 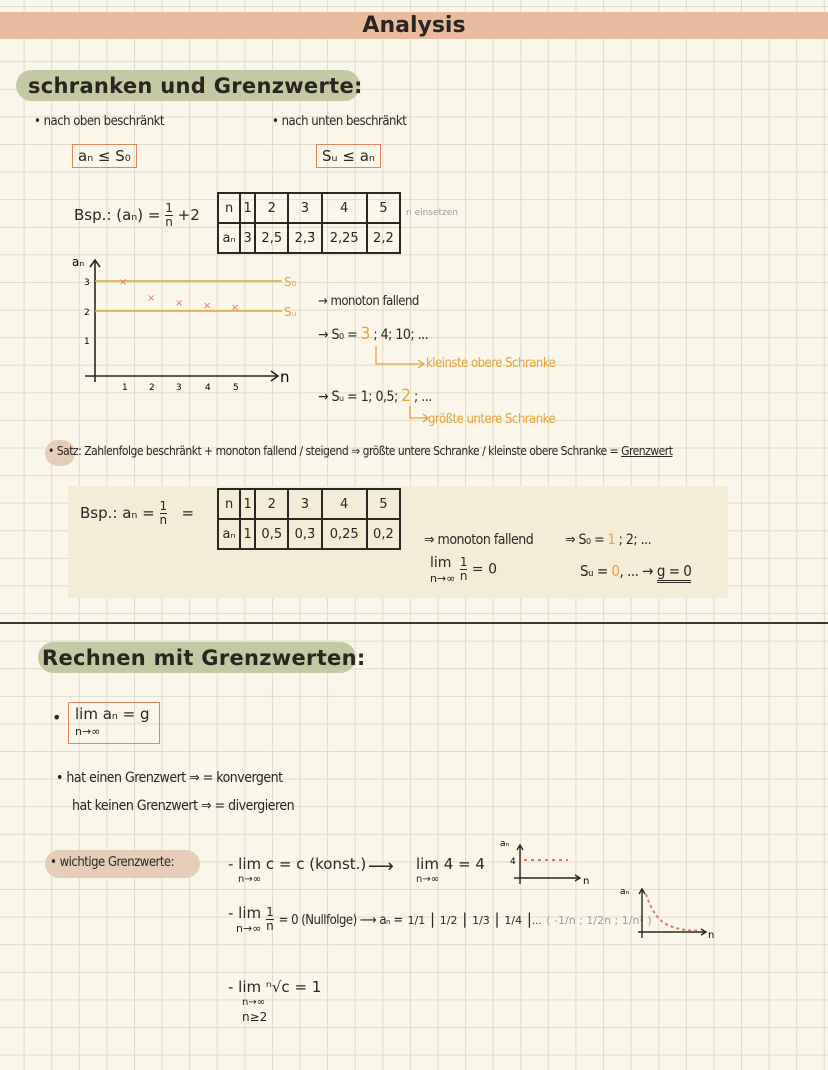 I want to click on example-sub: n→∞, so click(x=428, y=879).